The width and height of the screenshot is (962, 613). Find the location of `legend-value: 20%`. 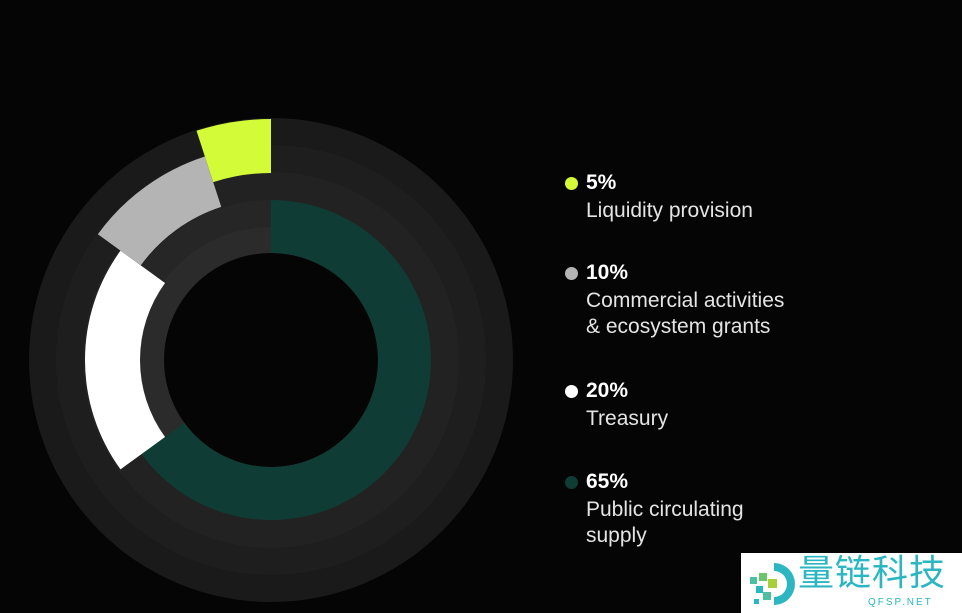

legend-value: 20% is located at coordinates (607, 390).